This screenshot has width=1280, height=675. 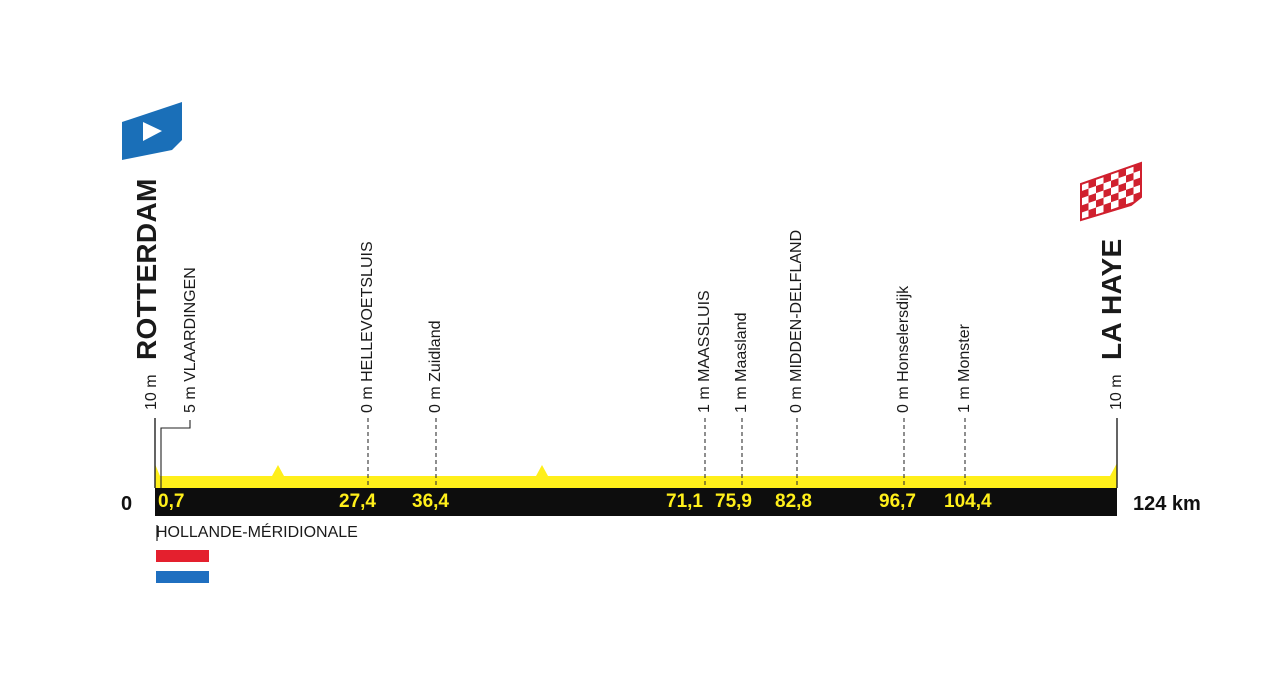 I want to click on waypoint-label-monster: 1 m Monster, so click(x=964, y=368).